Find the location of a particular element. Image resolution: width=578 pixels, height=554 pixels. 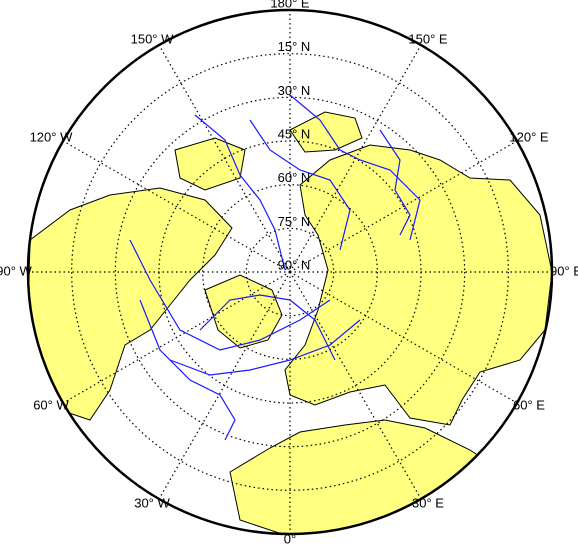

meridian-label: 90° E is located at coordinates (564, 270).